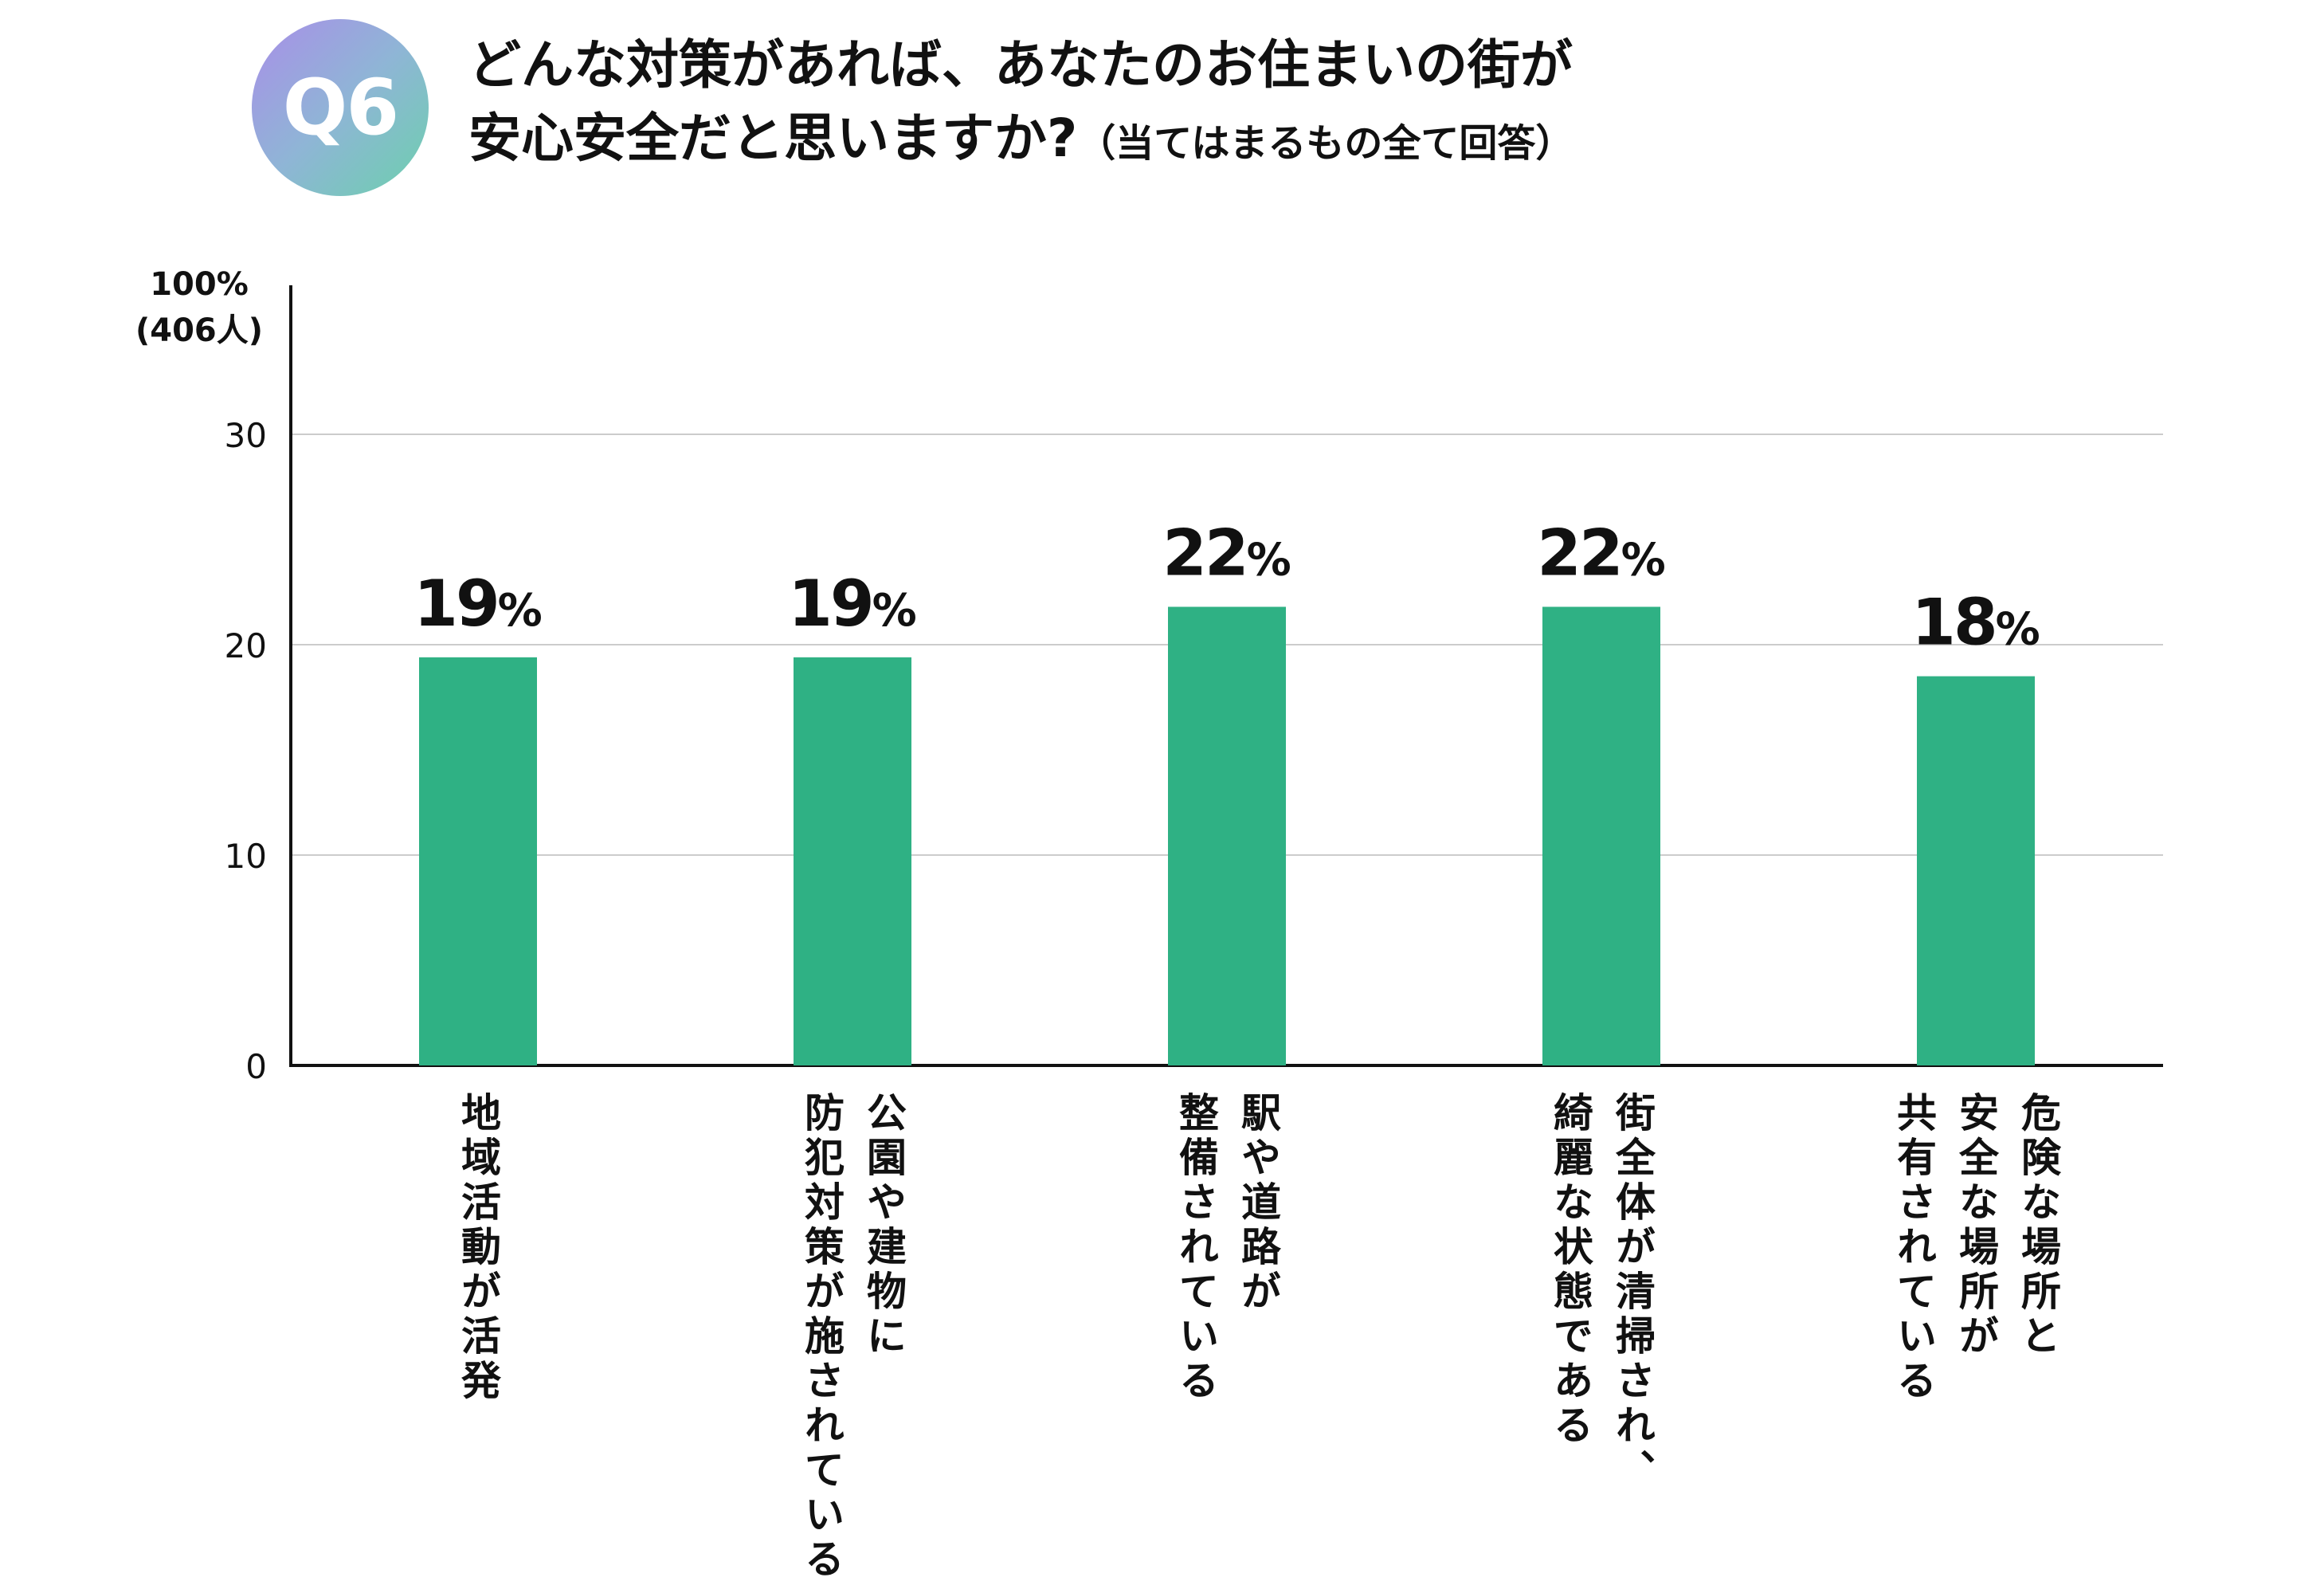  Describe the element at coordinates (1226, 553) in the screenshot. I see `data-label-3: 22%` at that location.